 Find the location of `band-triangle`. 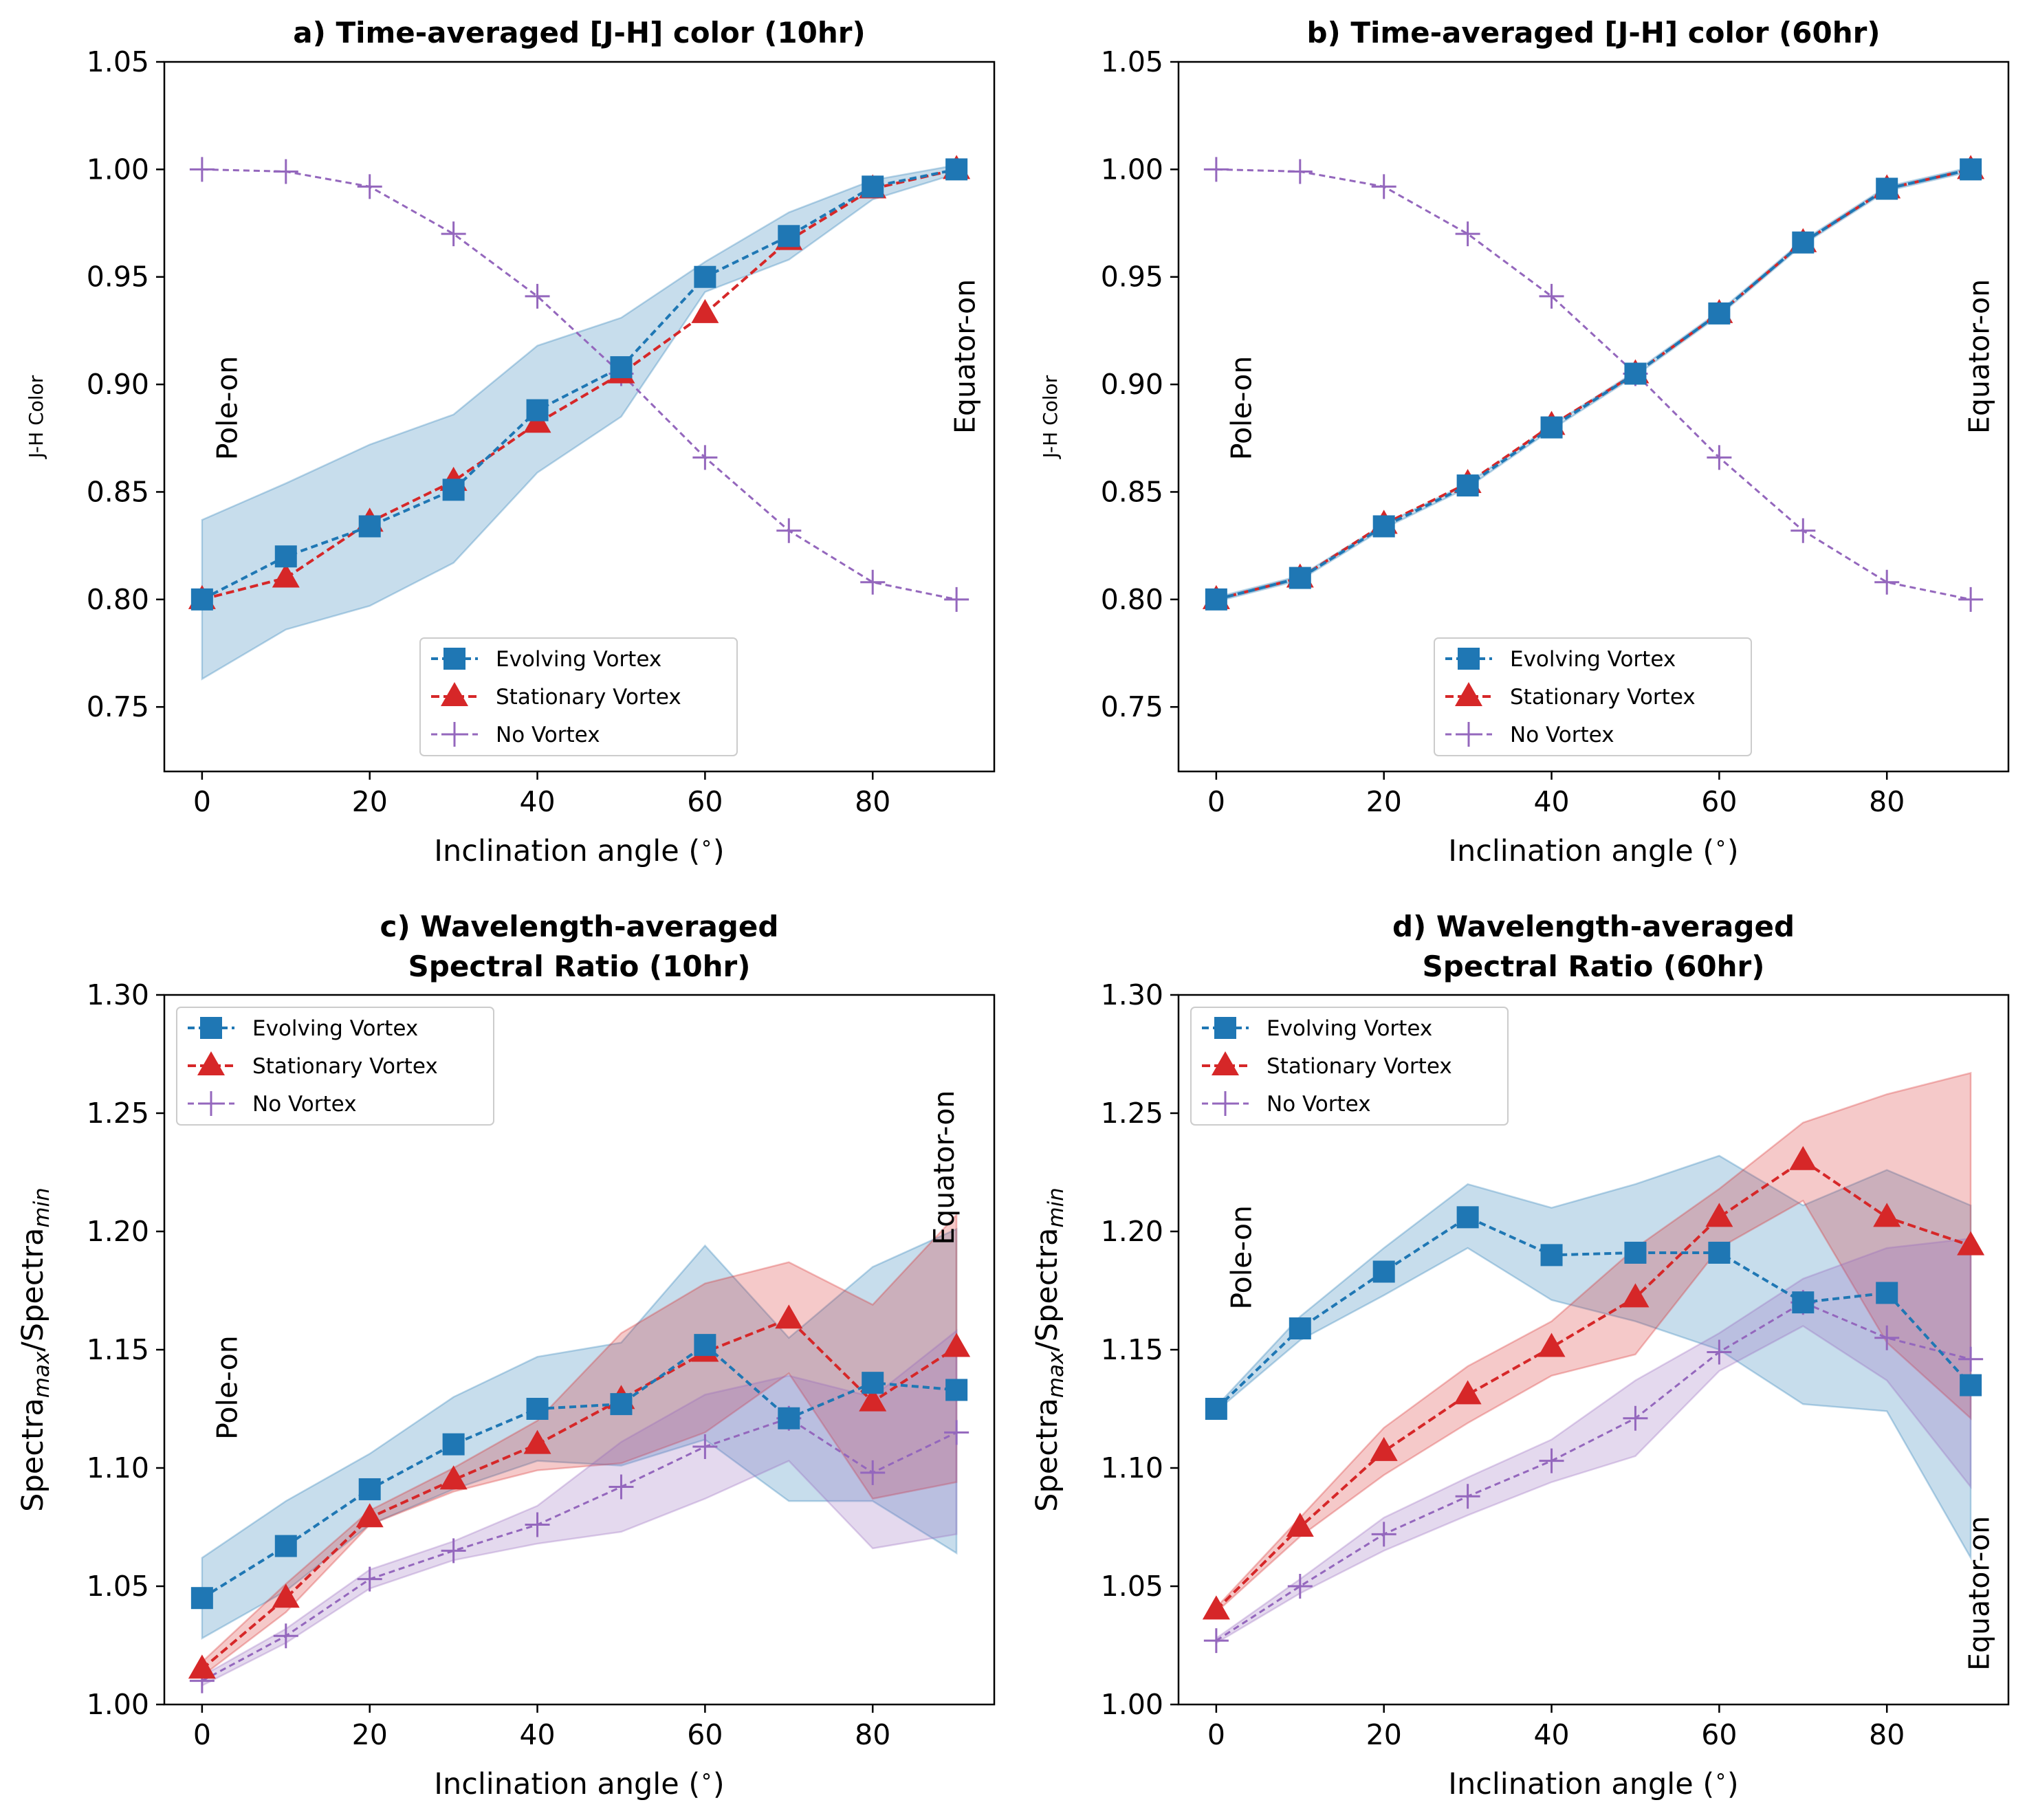

band-triangle is located at coordinates (579, 1445).